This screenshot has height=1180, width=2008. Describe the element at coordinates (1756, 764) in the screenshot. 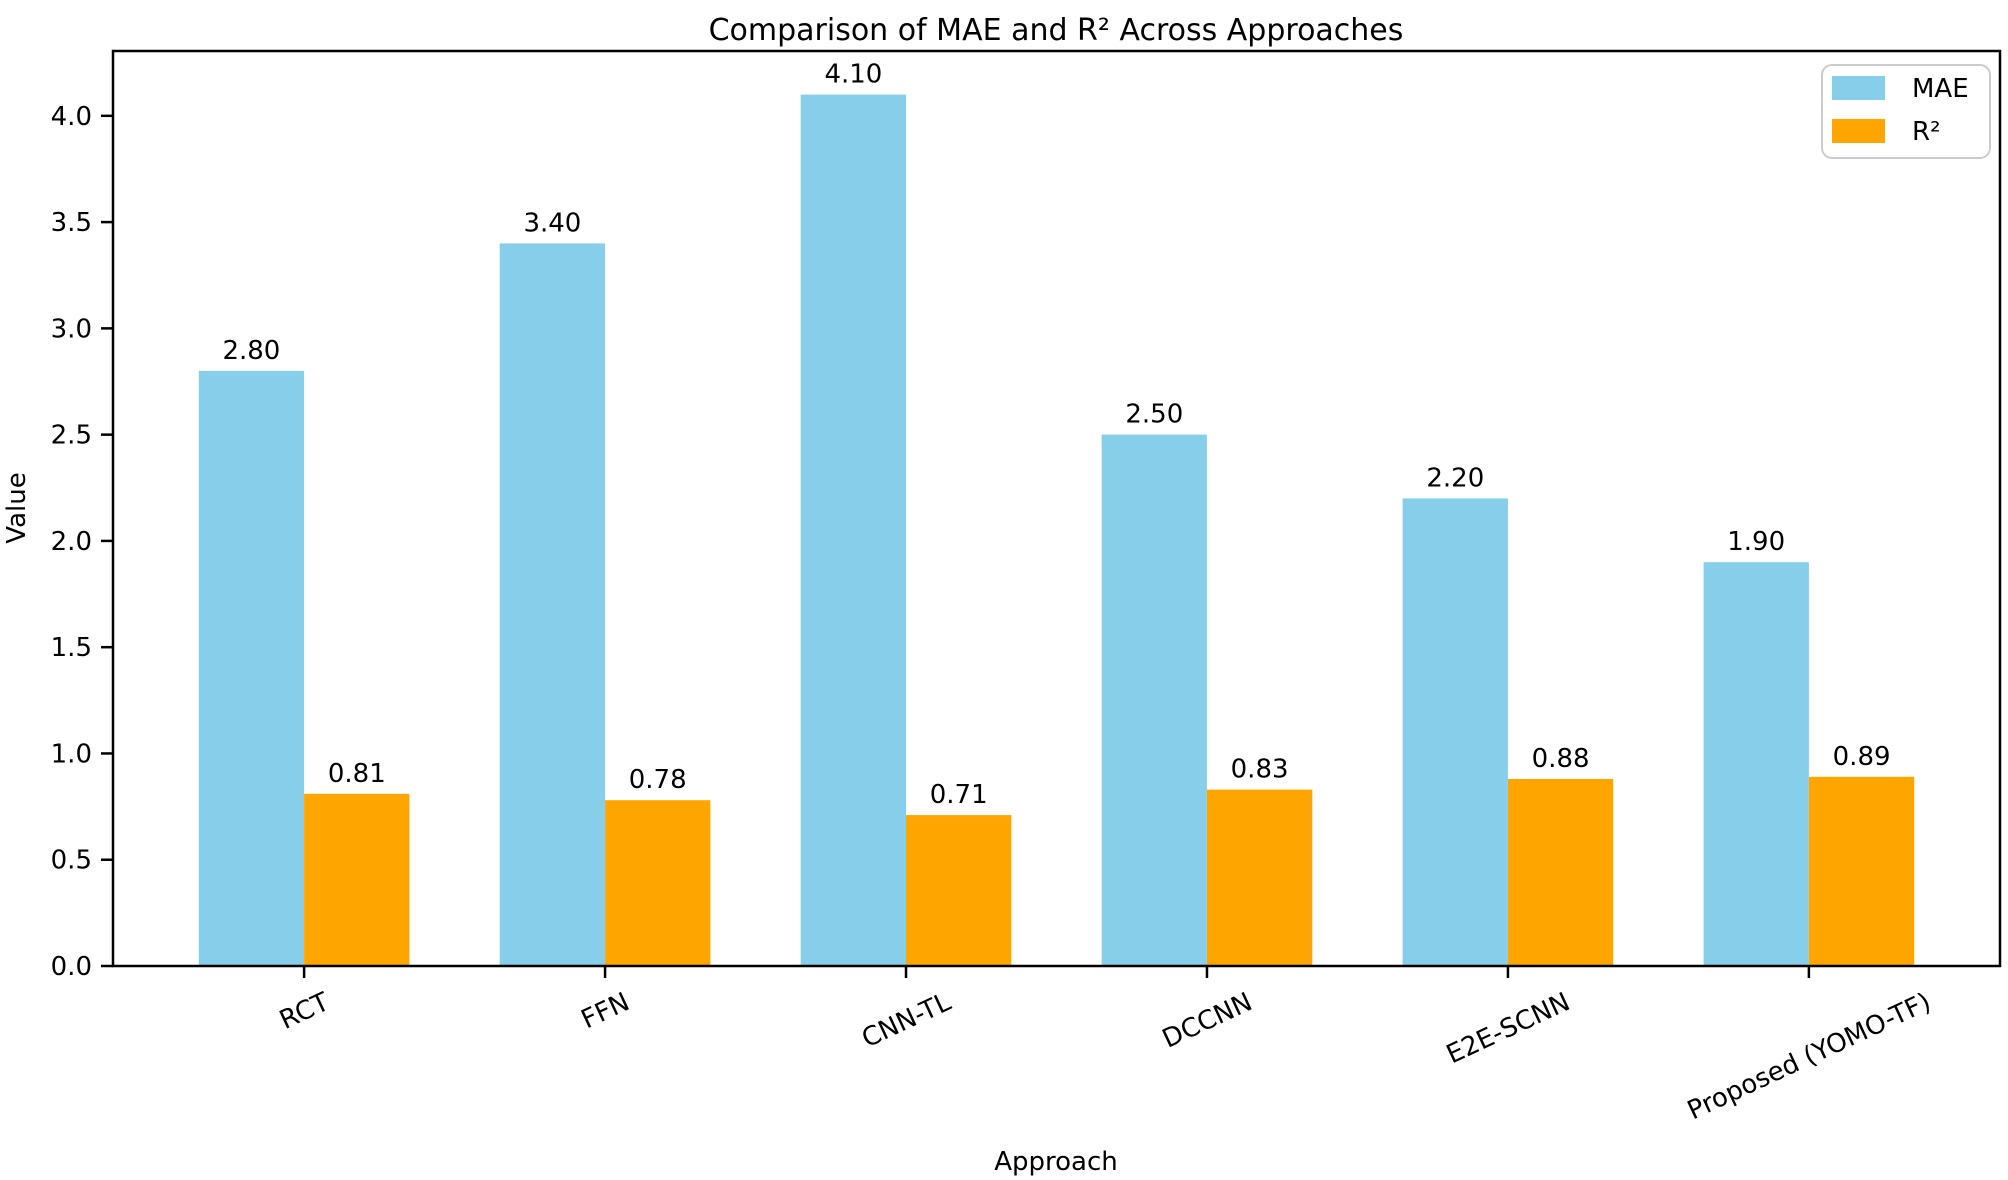

I see `bar-mae-proposed-yomo-tf-` at that location.